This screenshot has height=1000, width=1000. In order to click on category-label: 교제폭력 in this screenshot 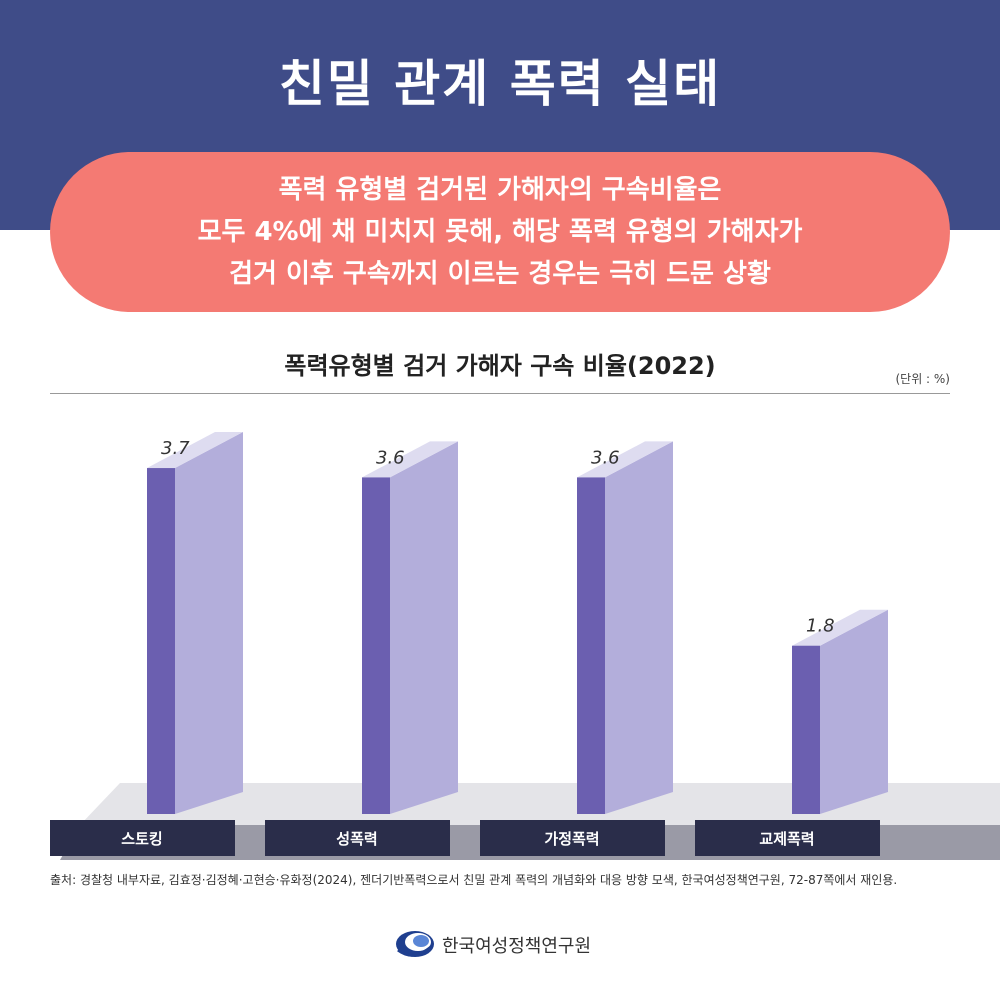, I will do `click(786, 839)`.